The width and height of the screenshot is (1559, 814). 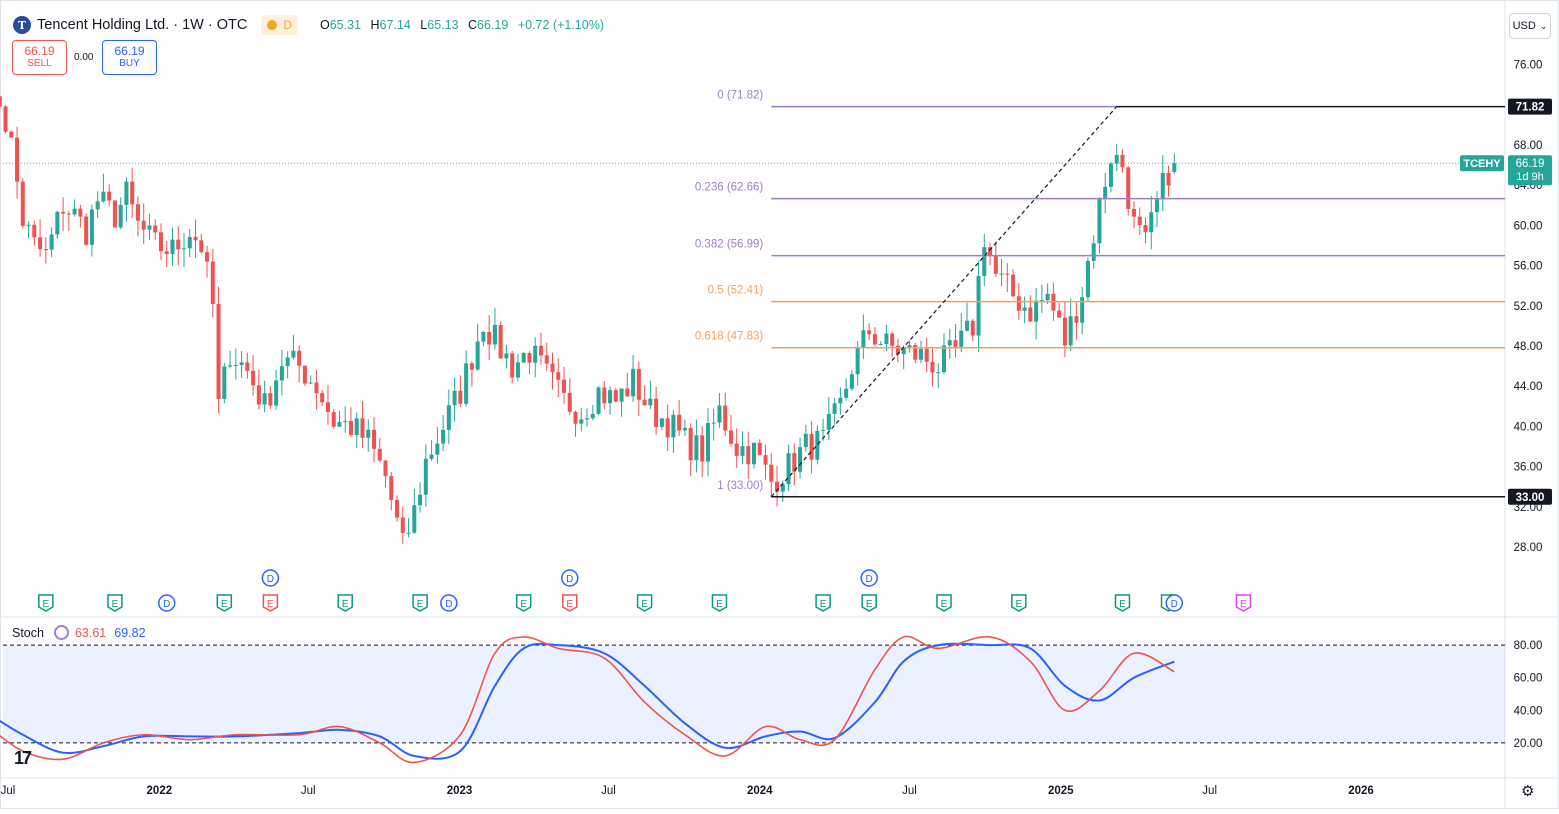 I want to click on fib-level-label: 0.5 (52.41), so click(x=736, y=291).